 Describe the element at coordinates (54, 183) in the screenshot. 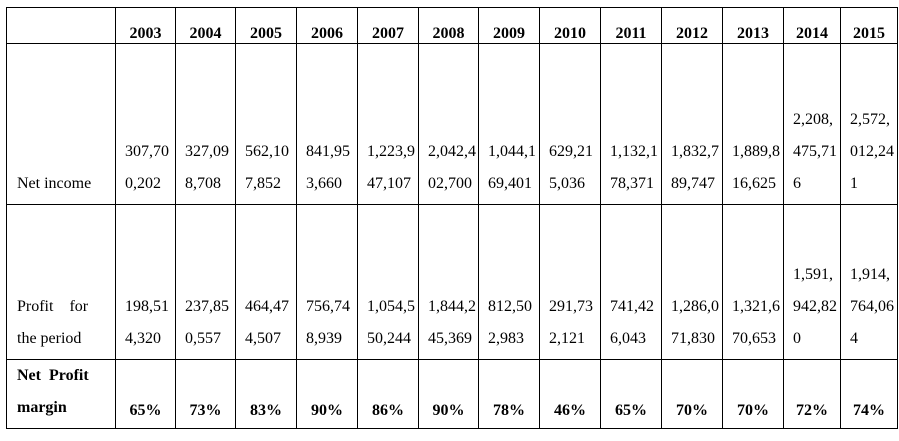

I see `row-label-line: Net income` at that location.